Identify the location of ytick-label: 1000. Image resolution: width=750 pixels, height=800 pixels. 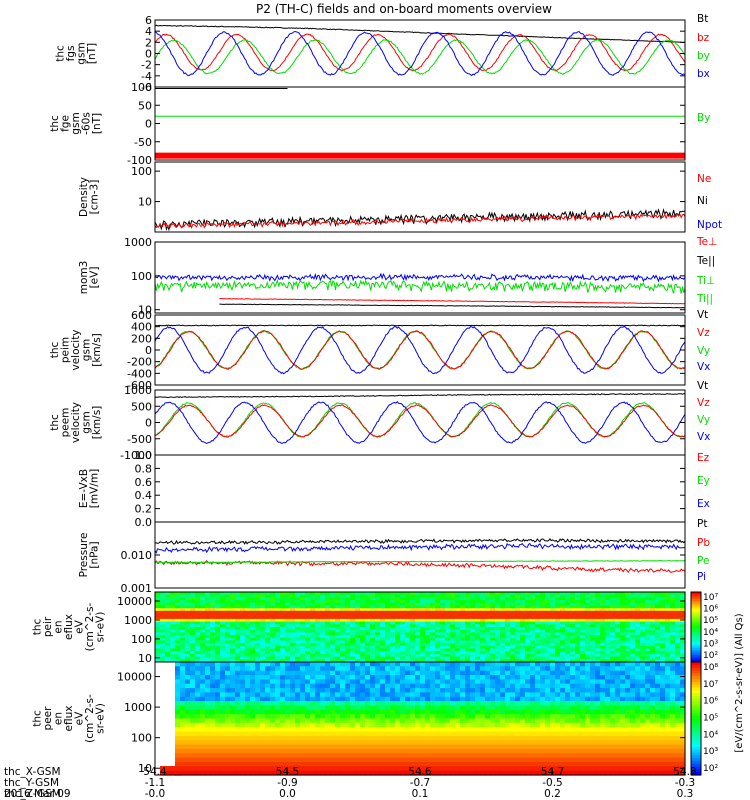
(138, 242).